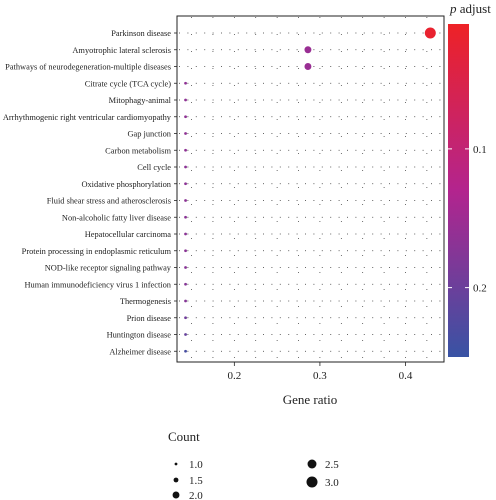 The height and width of the screenshot is (500, 496). What do you see at coordinates (469, 179) in the screenshot?
I see `color-legend: p adjust 0.1 0.2` at bounding box center [469, 179].